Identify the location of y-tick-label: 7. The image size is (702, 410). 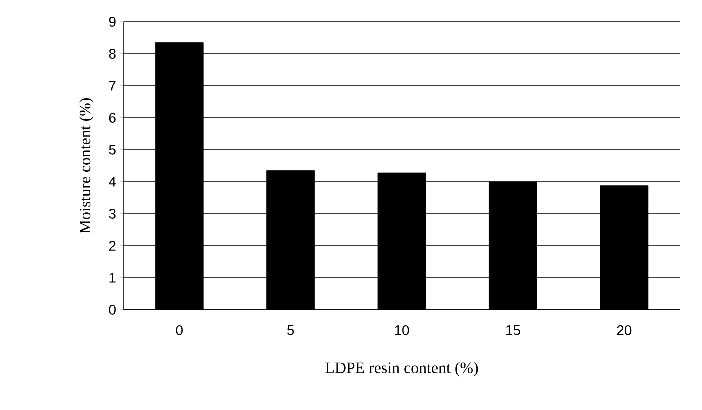
(112, 86).